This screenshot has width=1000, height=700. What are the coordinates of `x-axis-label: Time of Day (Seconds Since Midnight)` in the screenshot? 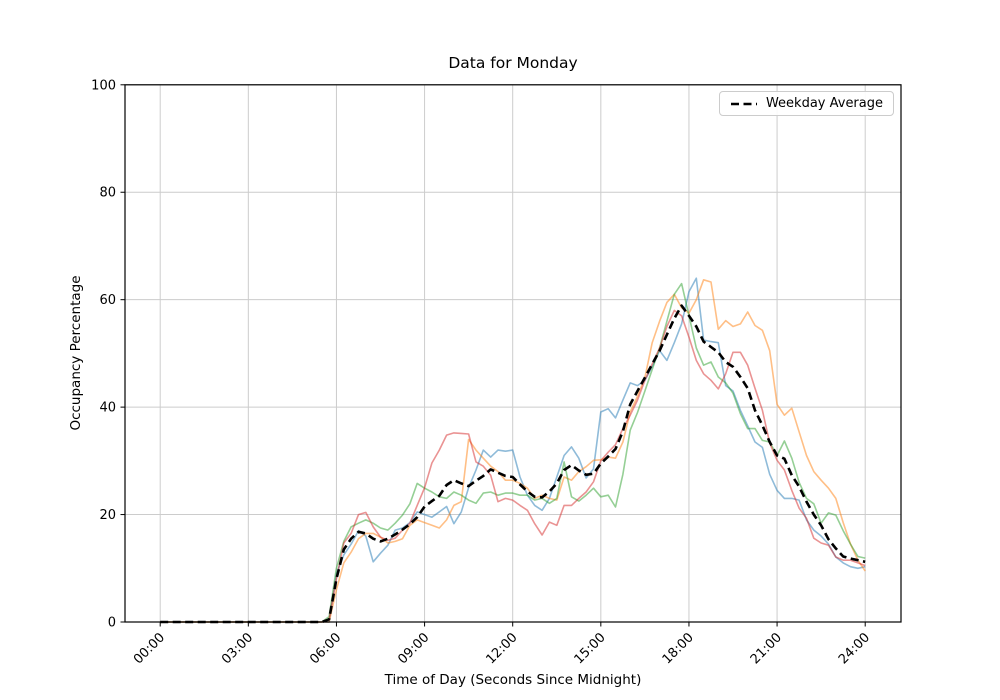 It's located at (513, 680).